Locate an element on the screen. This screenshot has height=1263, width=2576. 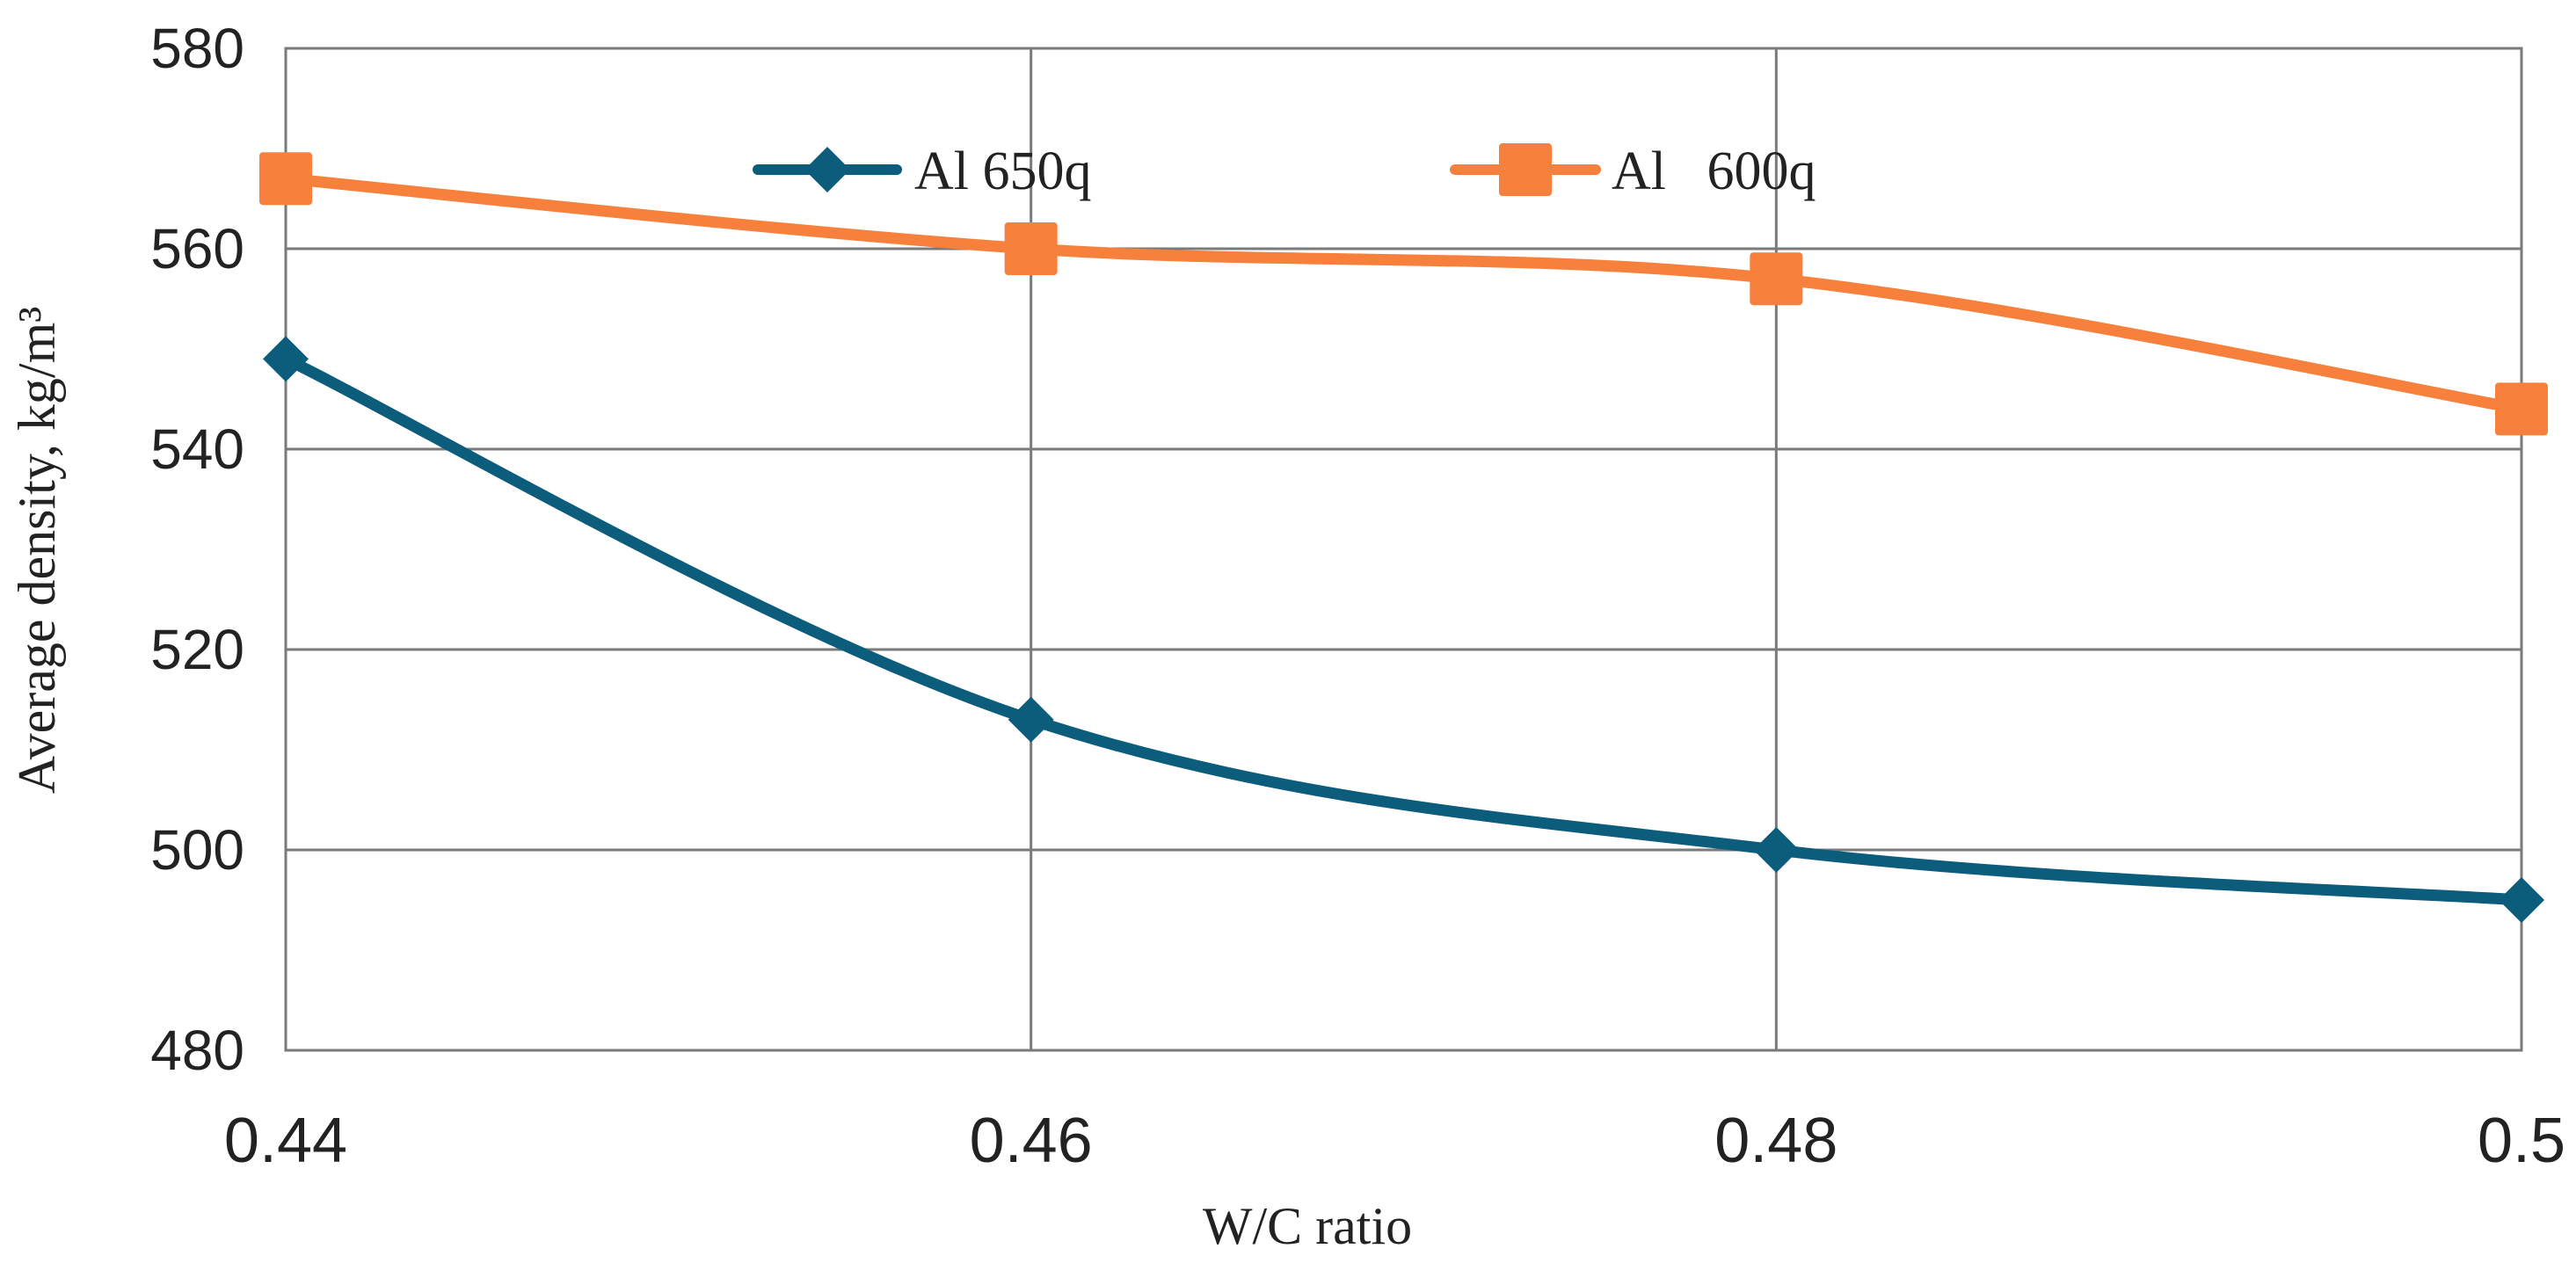
legend-marker-al-650q is located at coordinates (827, 169).